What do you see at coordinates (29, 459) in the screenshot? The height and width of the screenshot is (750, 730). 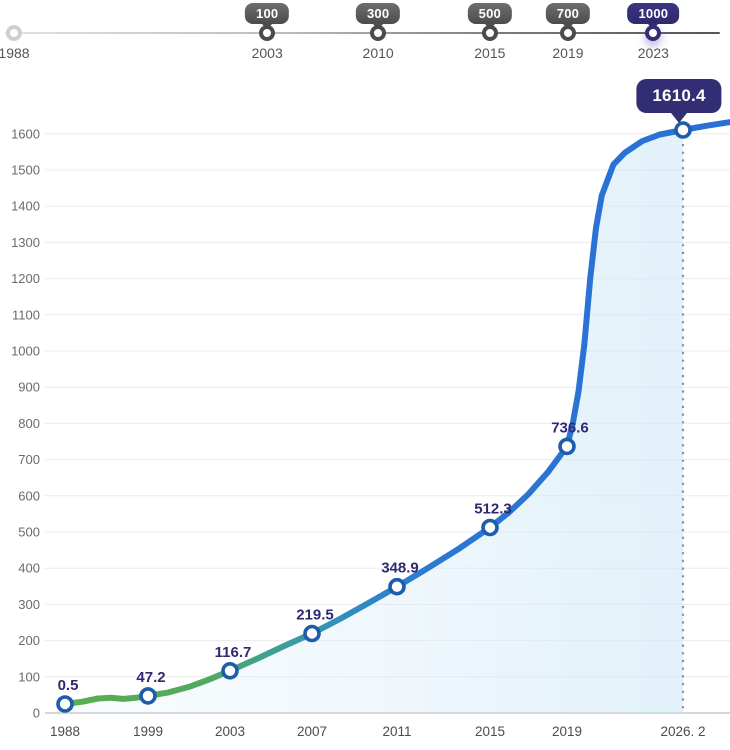 I see `y-axis-label-700: 700` at bounding box center [29, 459].